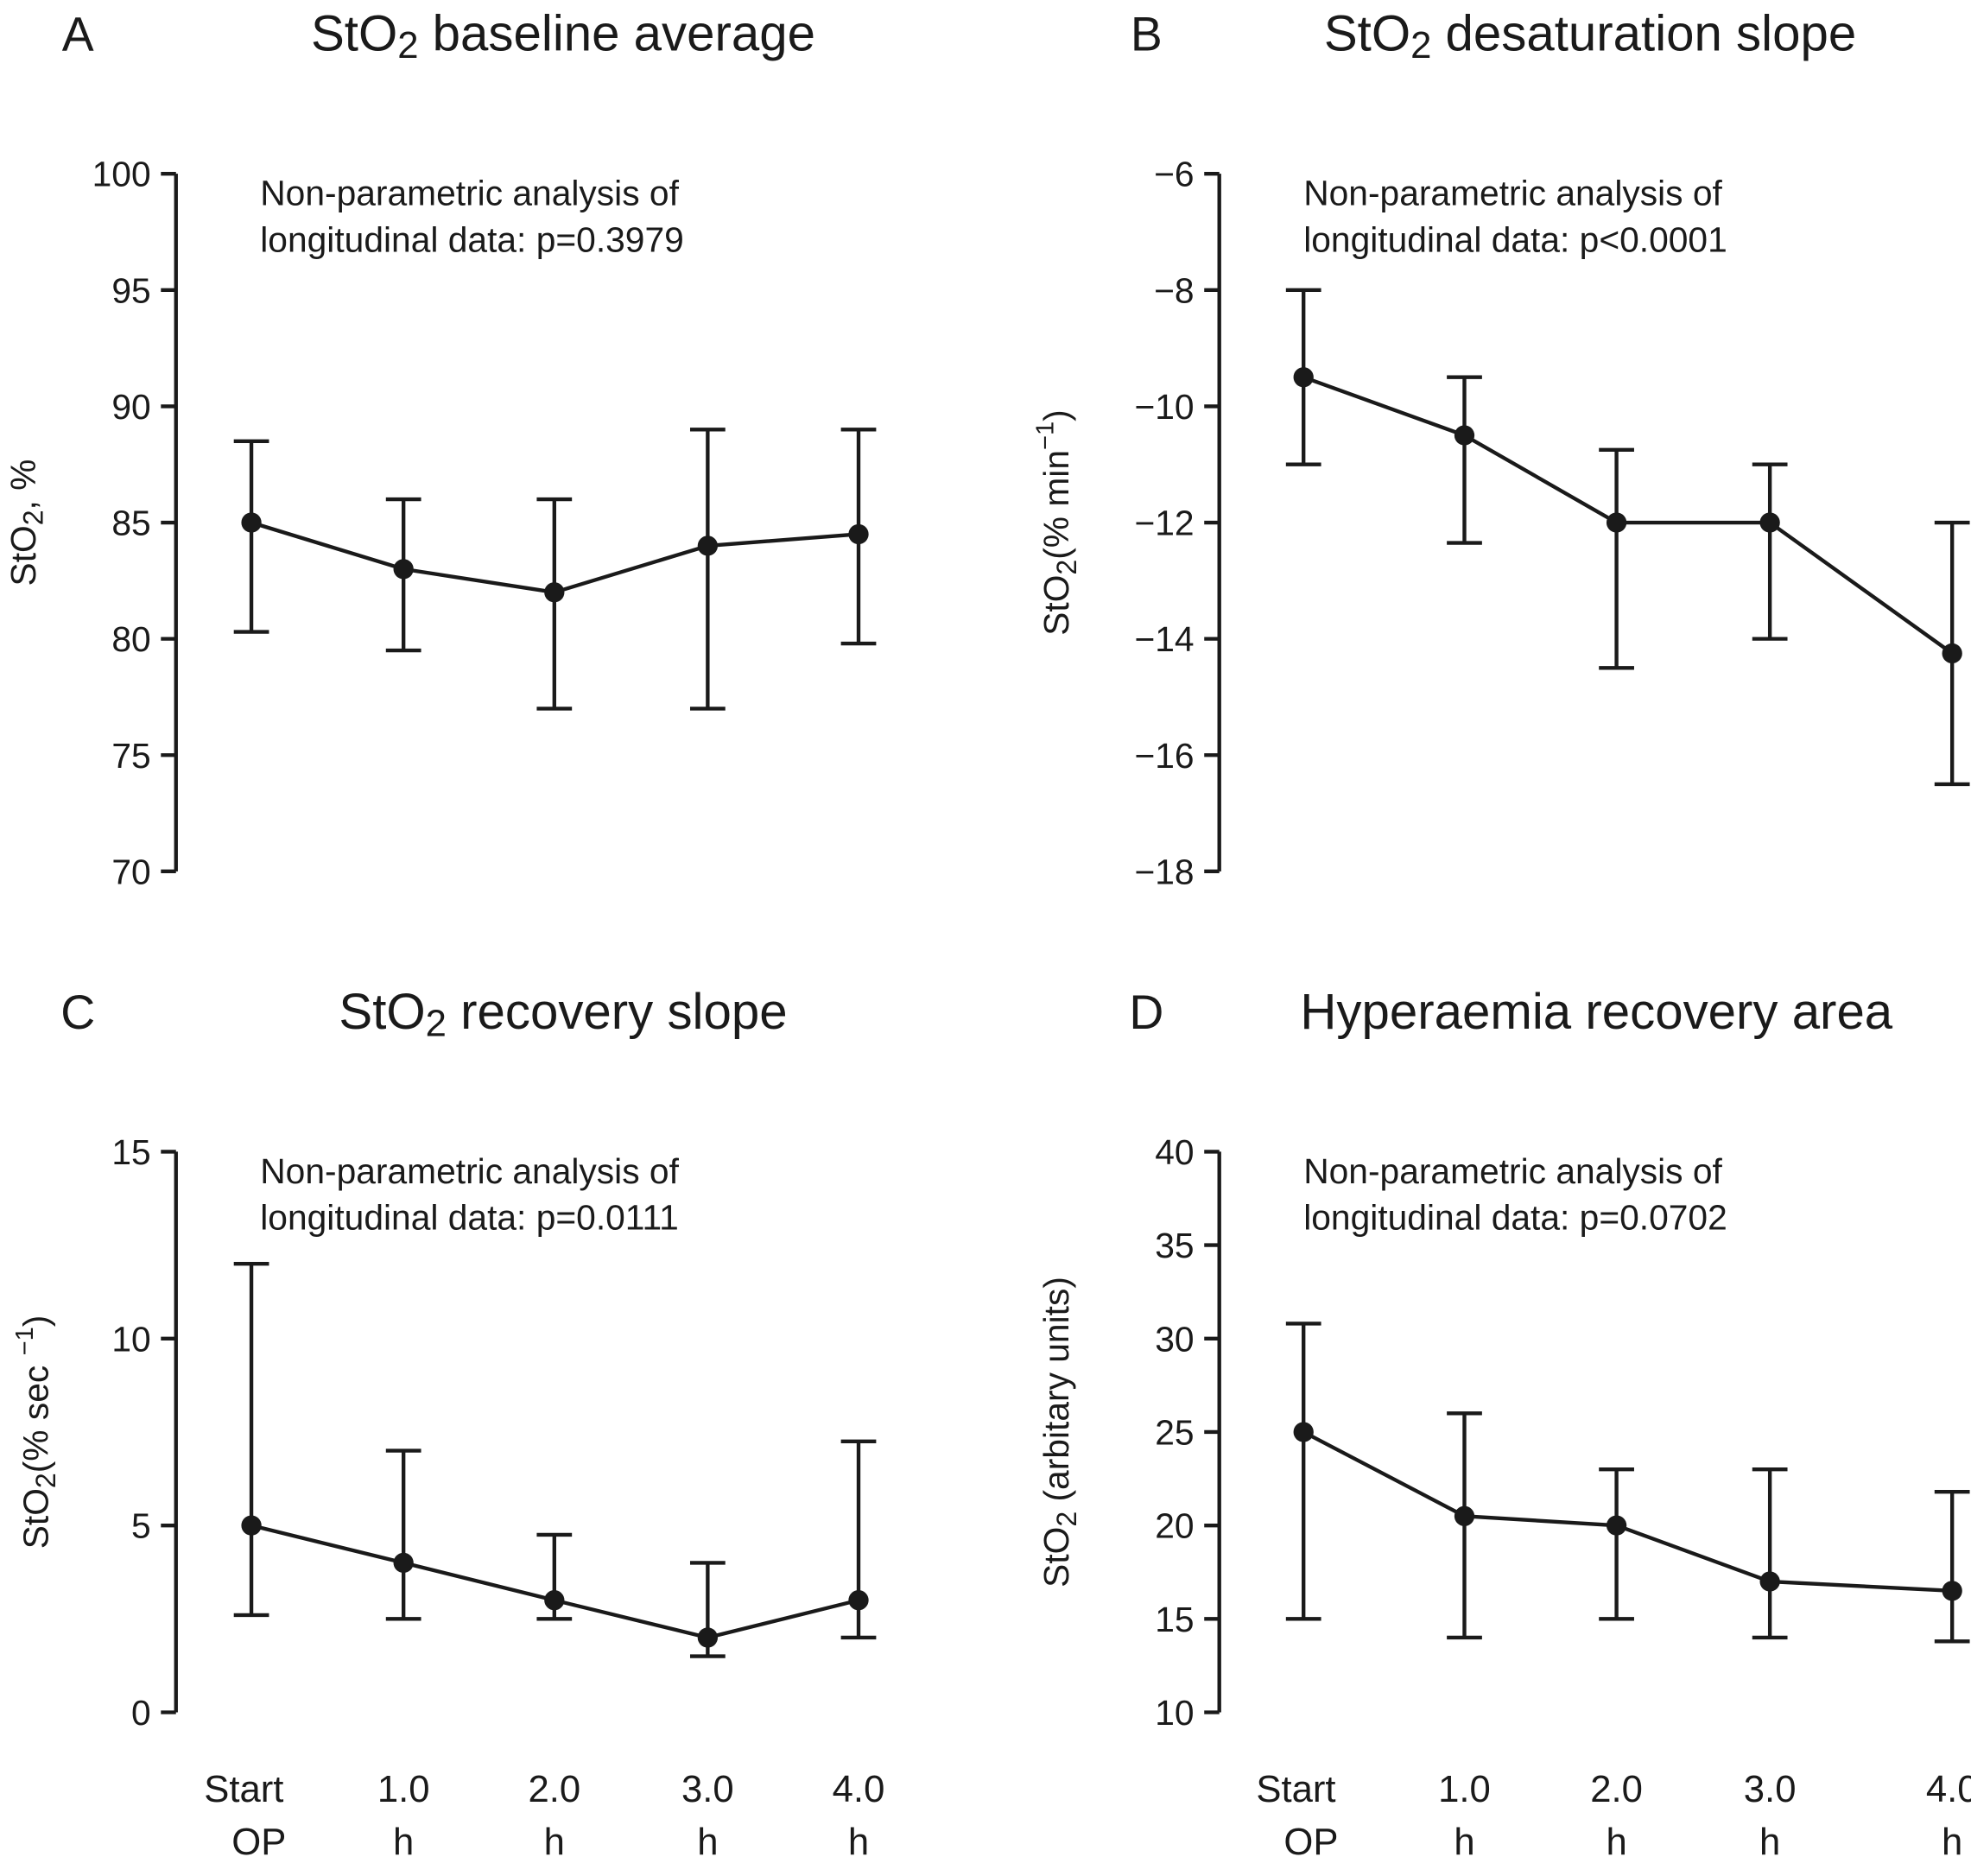  What do you see at coordinates (1174, 1433) in the screenshot?
I see `y-tick-label: 25` at bounding box center [1174, 1433].